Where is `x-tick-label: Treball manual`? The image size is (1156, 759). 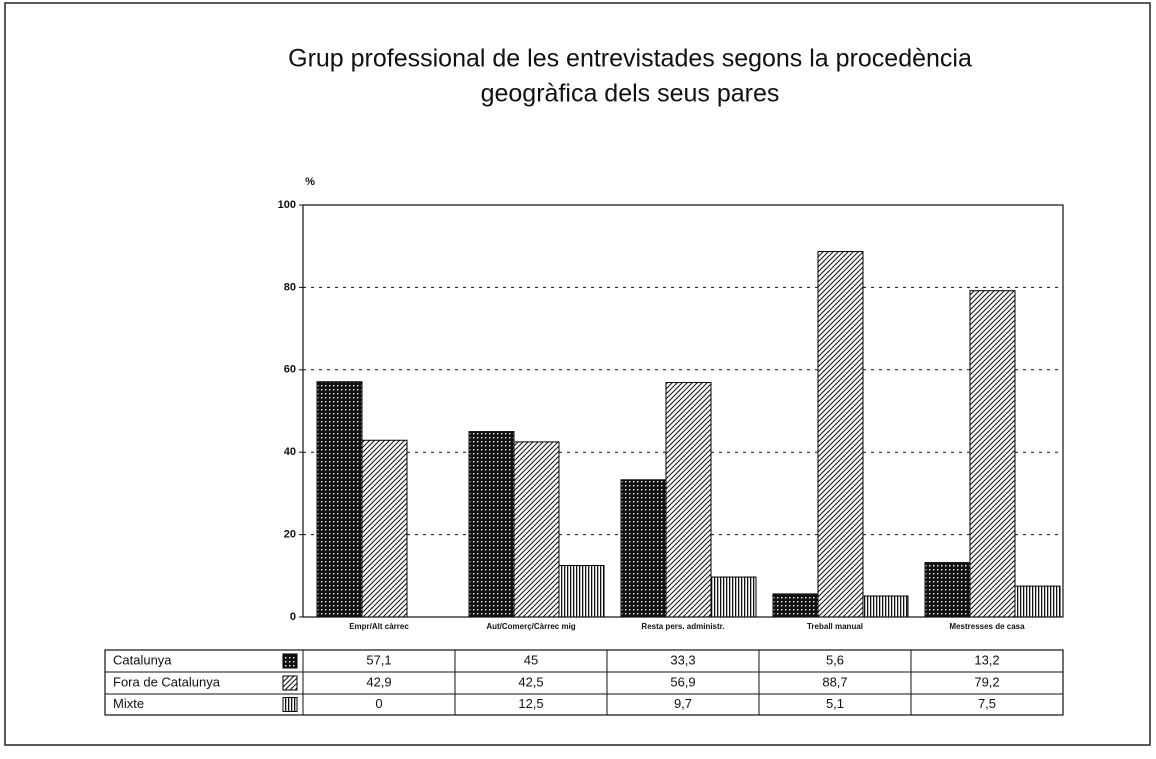
x-tick-label: Treball manual is located at coordinates (835, 626).